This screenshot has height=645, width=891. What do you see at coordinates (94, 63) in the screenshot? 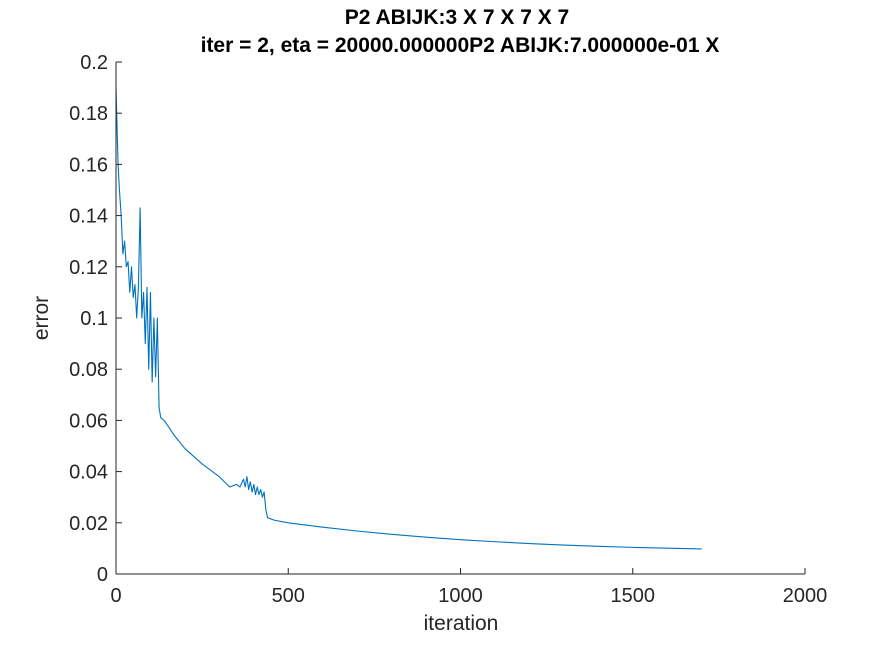
I see `y-tick-label: 0.2` at bounding box center [94, 63].